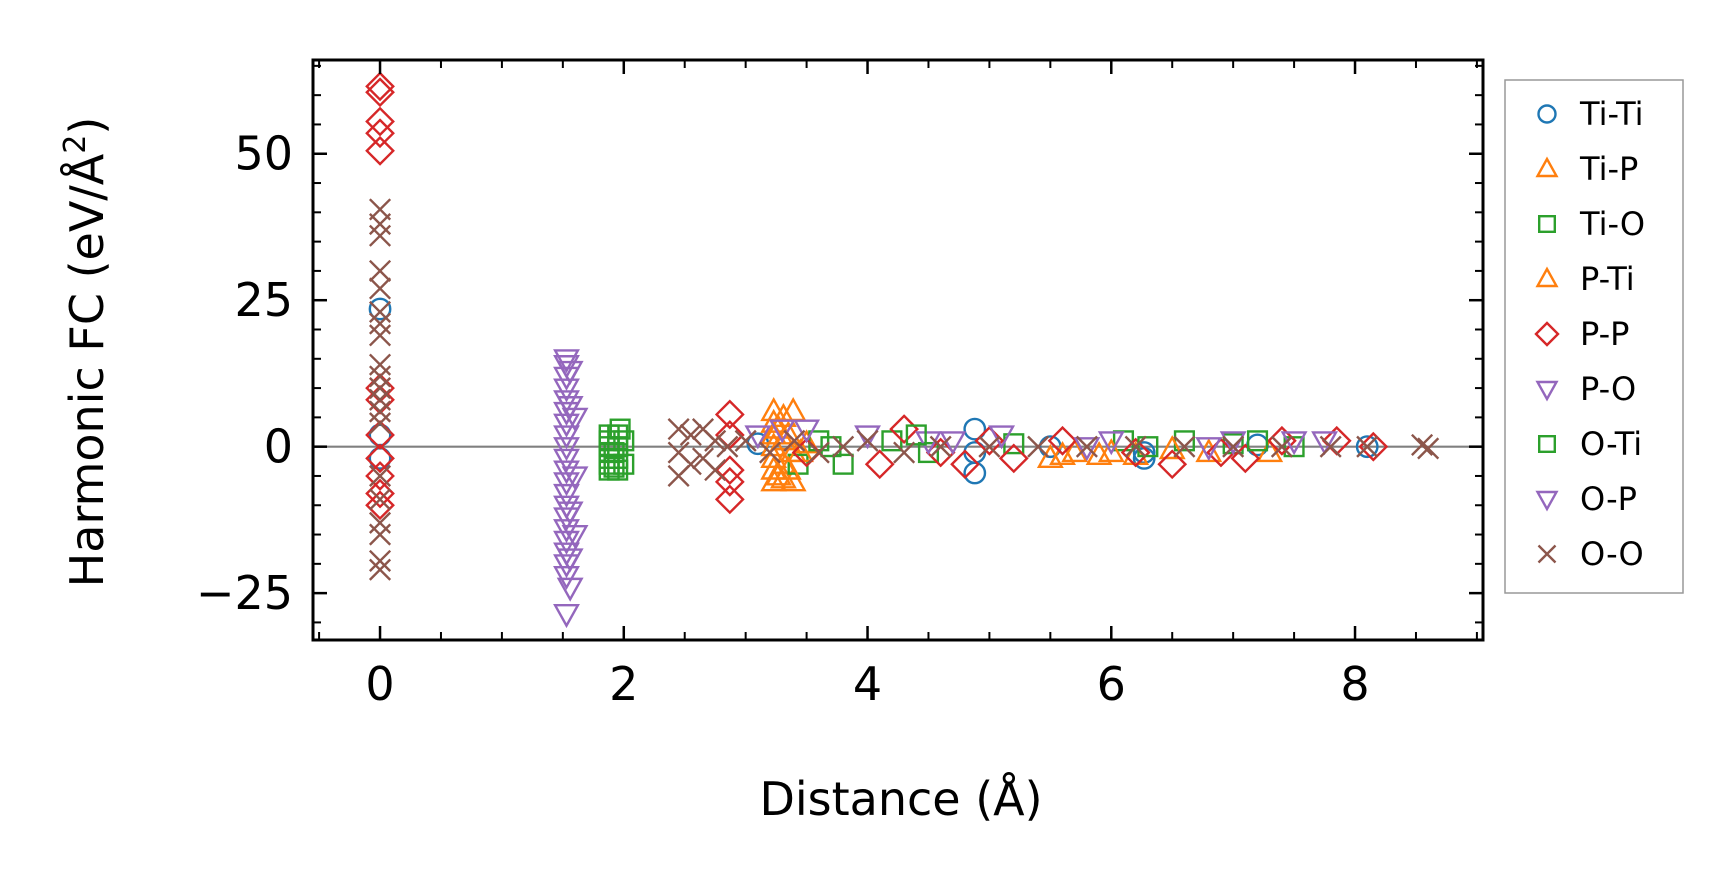  Describe the element at coordinates (1612, 554) in the screenshot. I see `legend-label: O-O` at that location.